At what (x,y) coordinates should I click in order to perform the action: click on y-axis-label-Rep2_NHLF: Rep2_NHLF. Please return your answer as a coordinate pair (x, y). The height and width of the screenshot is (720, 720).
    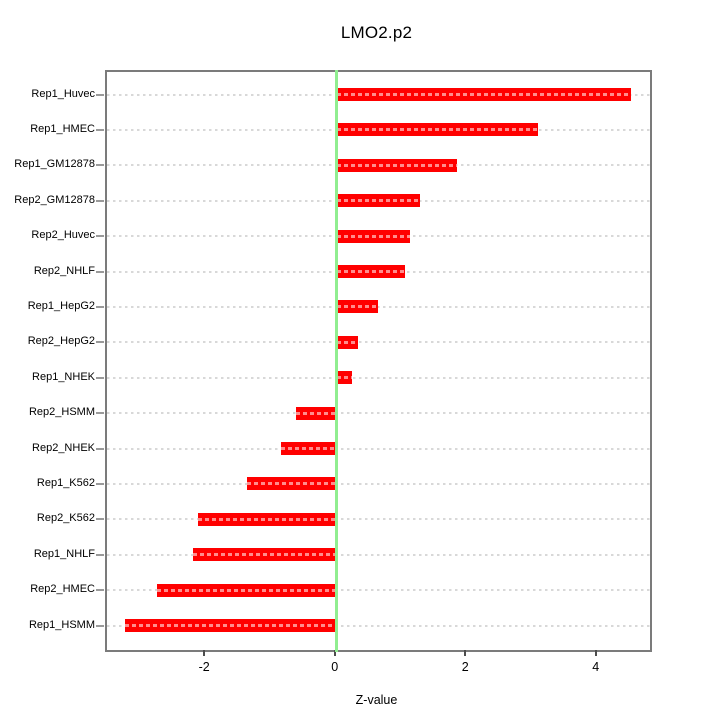
    Looking at the image, I should click on (64, 270).